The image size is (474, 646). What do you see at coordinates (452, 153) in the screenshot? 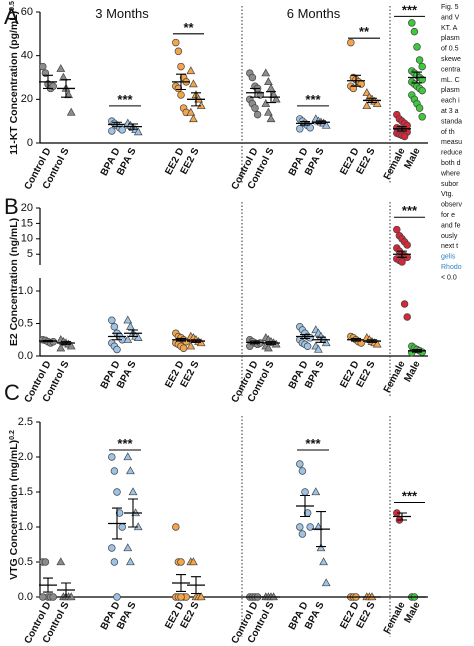
I see `caption-line: reduce` at bounding box center [452, 153].